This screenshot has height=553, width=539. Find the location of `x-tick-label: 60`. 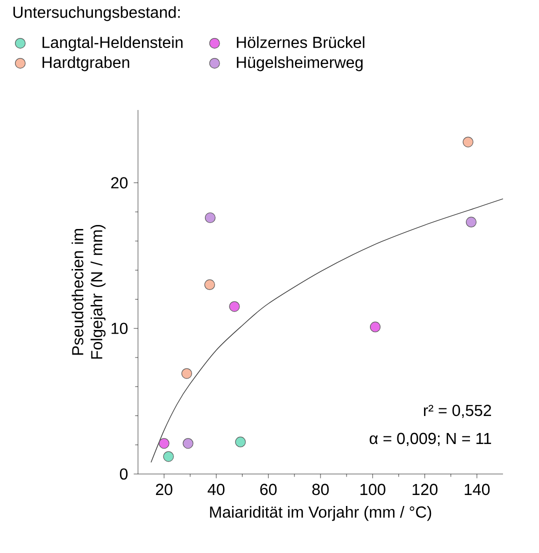

x-tick-label: 60 is located at coordinates (268, 490).